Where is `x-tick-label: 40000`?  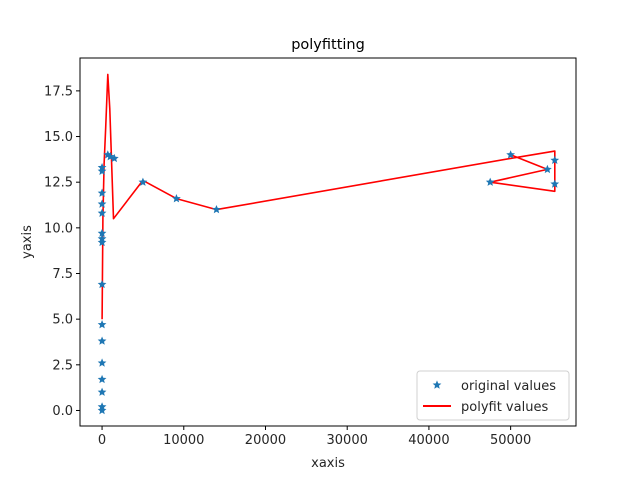
x-tick-label: 40000 is located at coordinates (428, 440).